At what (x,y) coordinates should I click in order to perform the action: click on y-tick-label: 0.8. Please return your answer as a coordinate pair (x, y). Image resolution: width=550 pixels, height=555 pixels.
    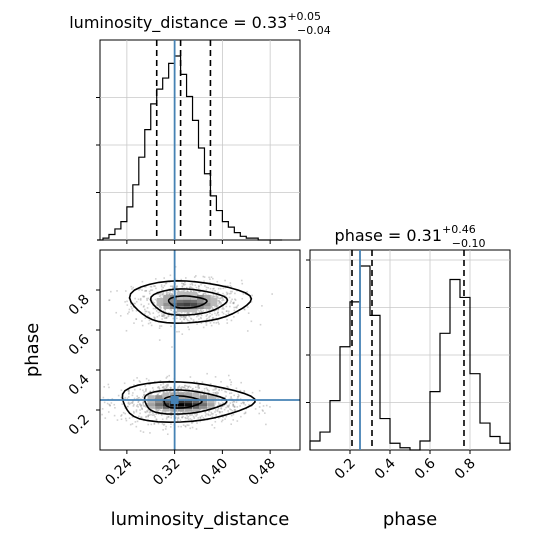
    Looking at the image, I should click on (79, 305).